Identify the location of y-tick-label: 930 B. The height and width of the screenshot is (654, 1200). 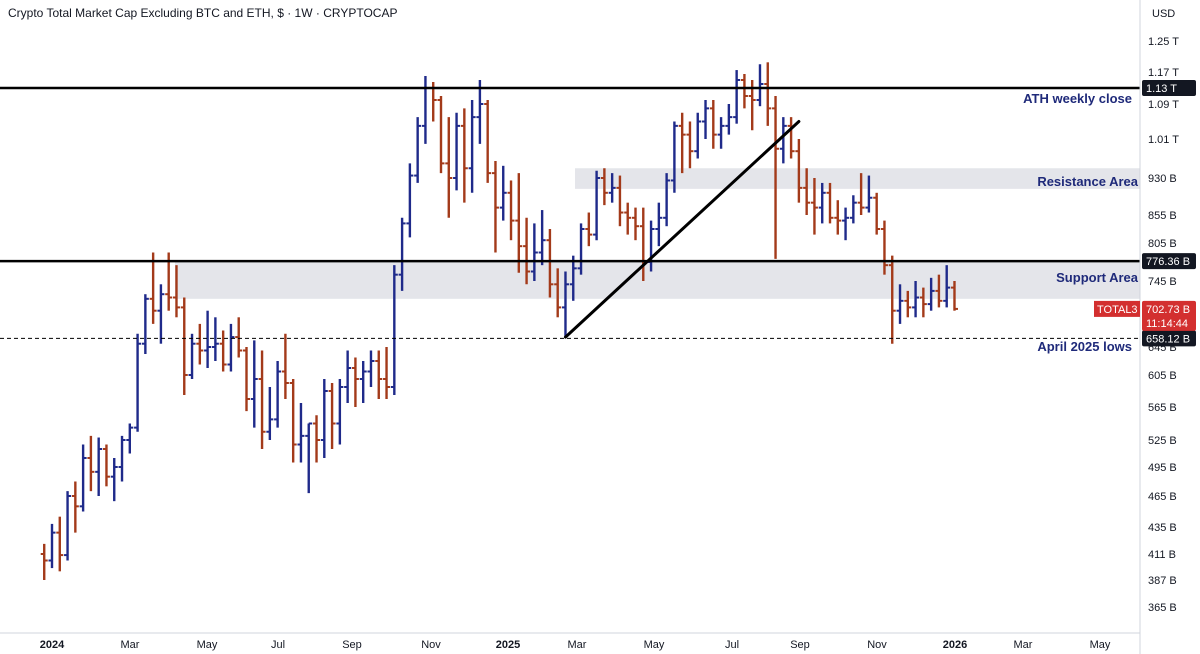
(1162, 179).